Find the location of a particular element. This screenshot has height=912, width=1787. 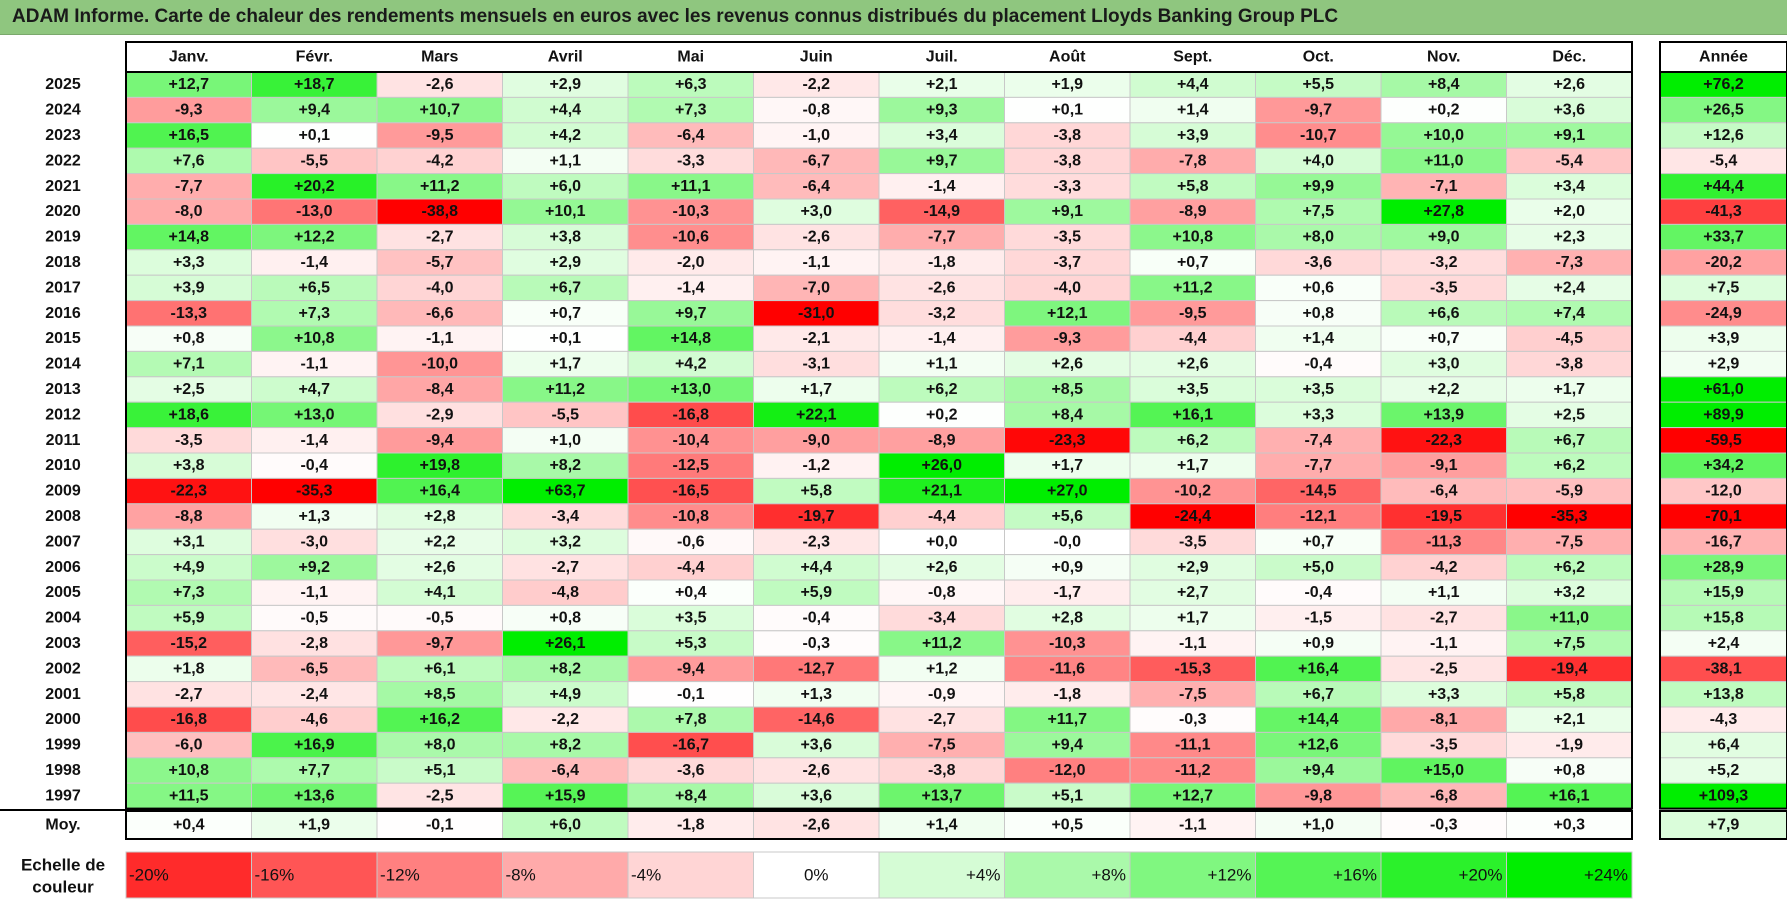

year-label-2004: 2004 is located at coordinates (63, 618).